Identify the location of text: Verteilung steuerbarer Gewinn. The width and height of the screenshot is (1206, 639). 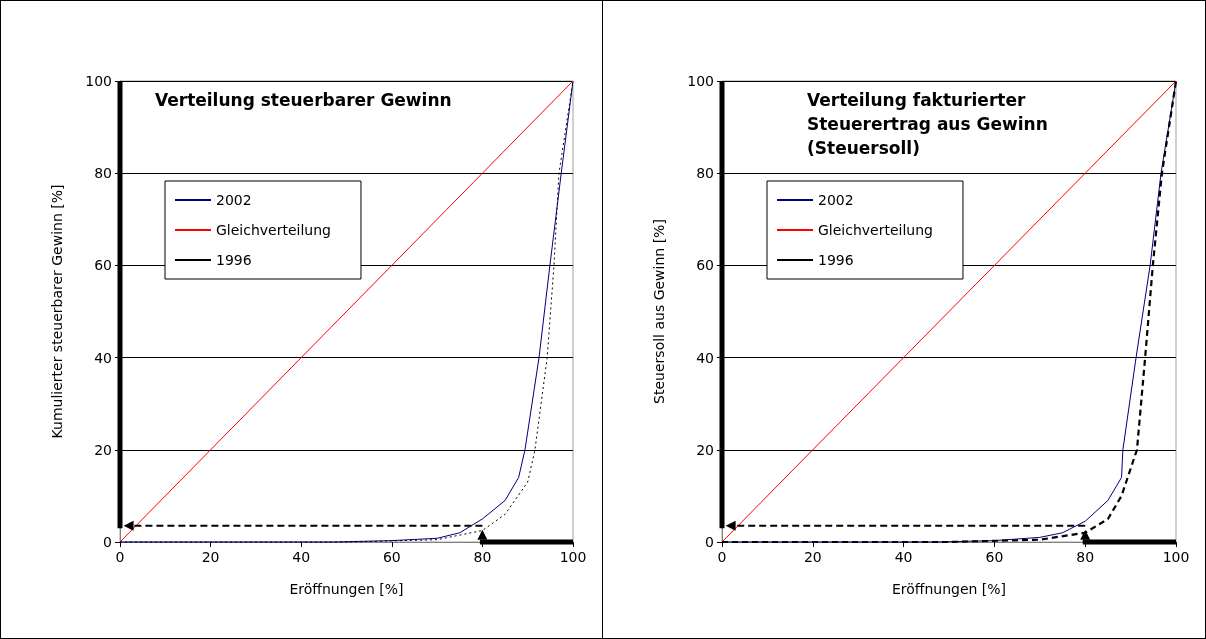
(303, 100).